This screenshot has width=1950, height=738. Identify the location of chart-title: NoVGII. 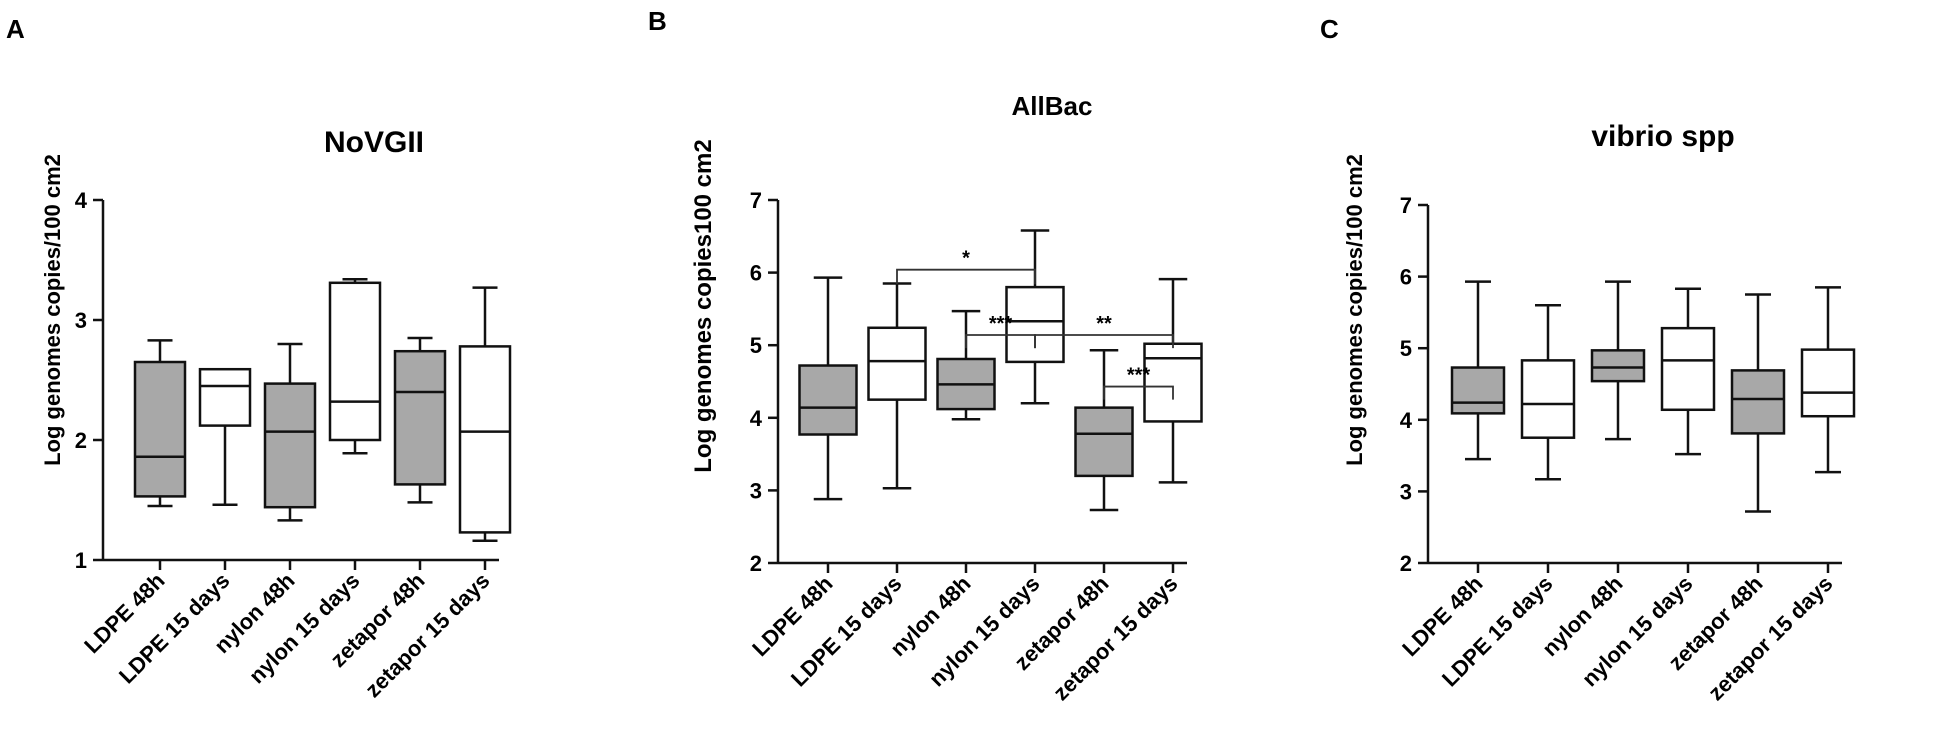
(374, 142).